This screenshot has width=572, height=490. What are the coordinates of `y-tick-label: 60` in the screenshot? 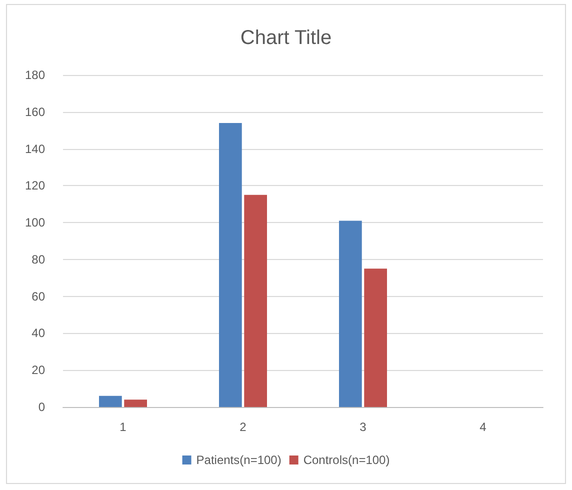 It's located at (39, 296).